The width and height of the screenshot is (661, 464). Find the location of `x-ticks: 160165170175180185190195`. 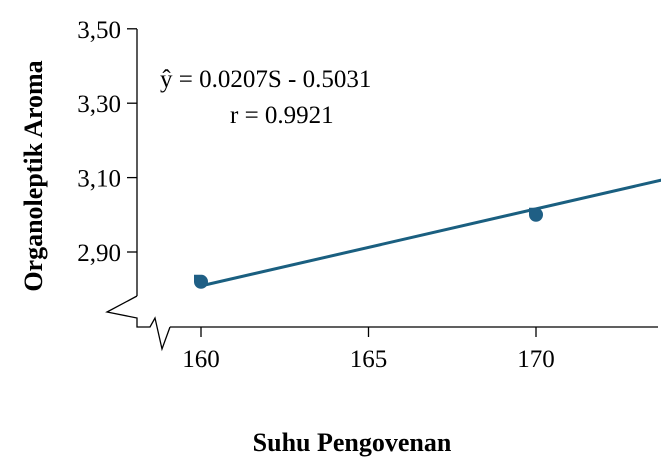

x-ticks: 160165170175180185190195 is located at coordinates (368, 350).